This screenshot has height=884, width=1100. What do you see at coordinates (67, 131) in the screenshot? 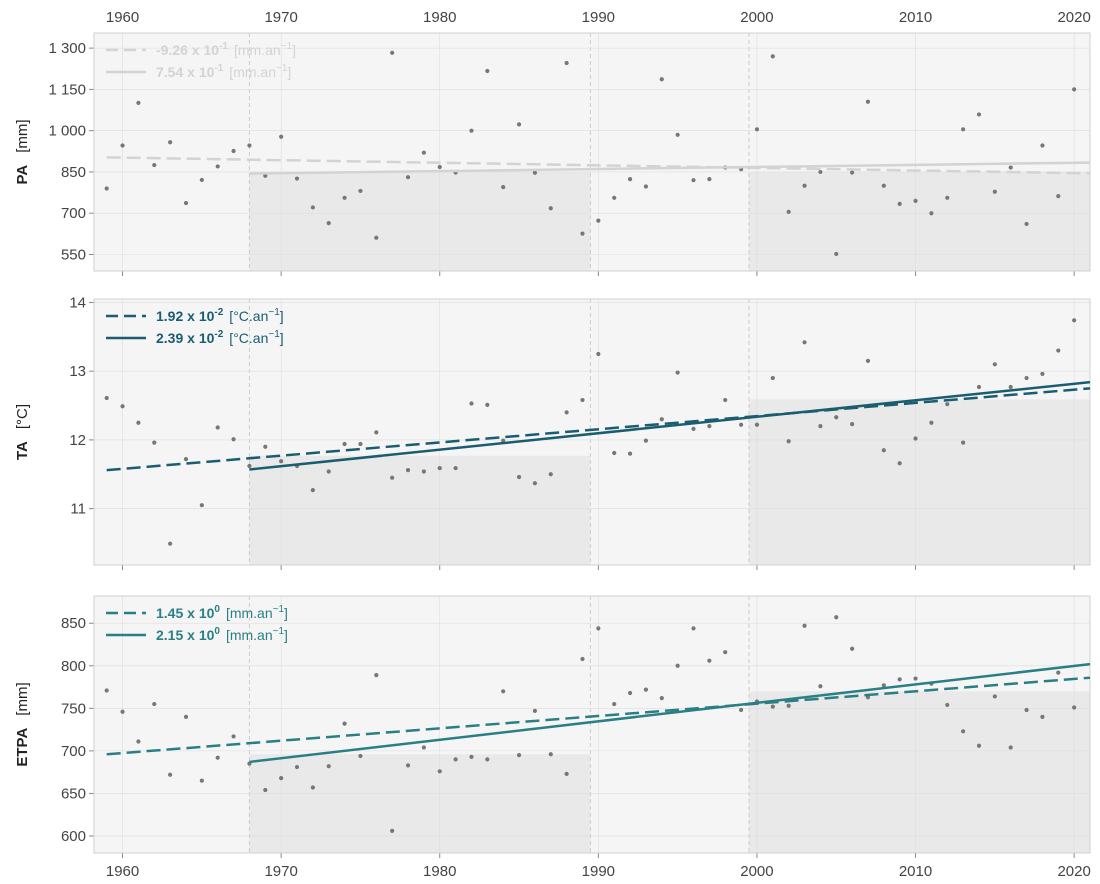
I see `y-tick-label: 1 000` at bounding box center [67, 131].